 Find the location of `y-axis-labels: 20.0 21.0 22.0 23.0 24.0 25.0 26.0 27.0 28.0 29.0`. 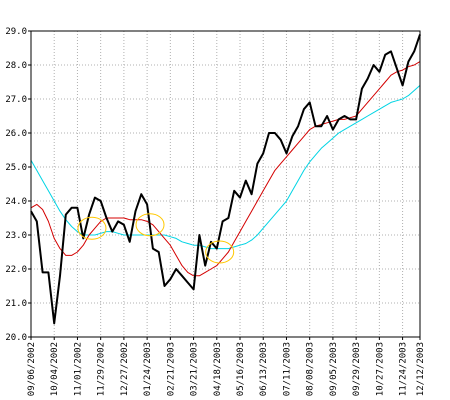

y-axis-labels: 20.0 21.0 22.0 23.0 24.0 25.0 26.0 27.0 28.0 29.0 is located at coordinates (16, 185).